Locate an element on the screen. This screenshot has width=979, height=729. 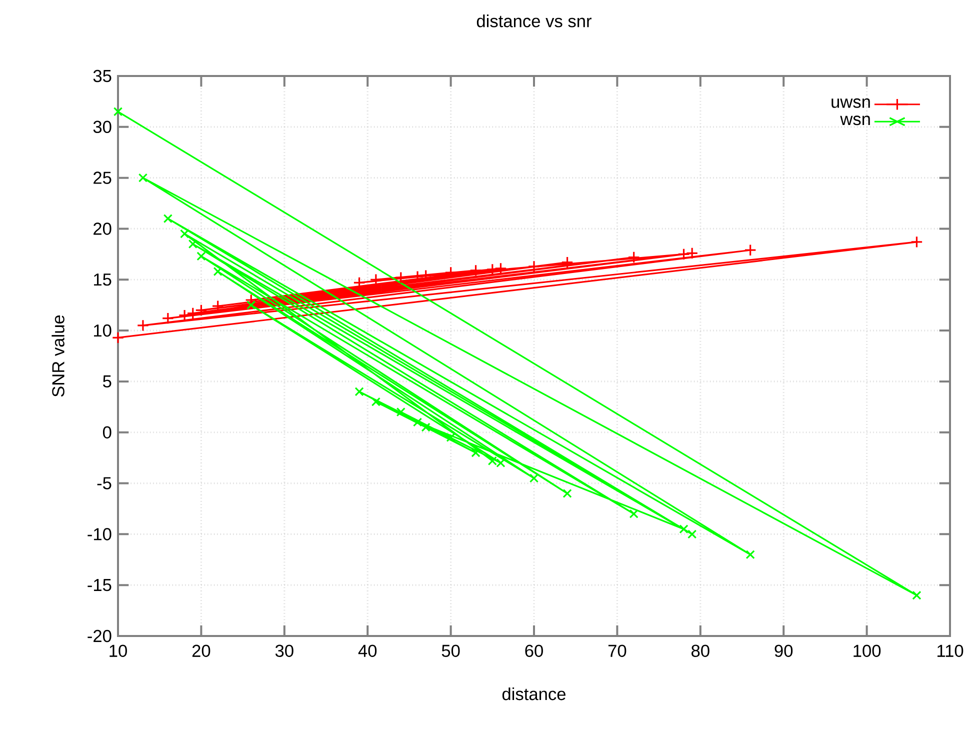
y-tick-label: -10 is located at coordinates (100, 534).